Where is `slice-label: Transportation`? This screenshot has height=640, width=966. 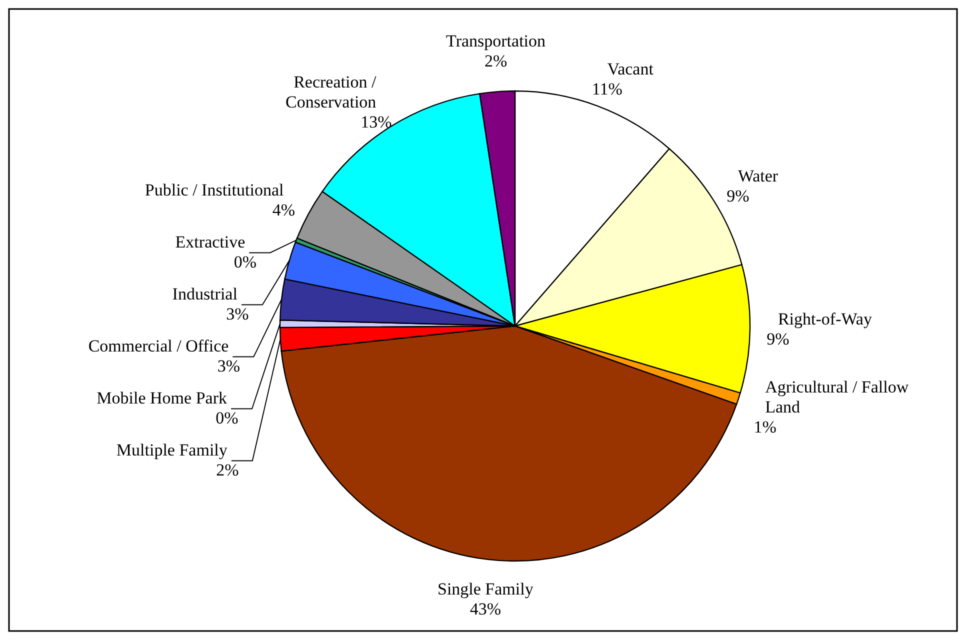
slice-label: Transportation is located at coordinates (496, 41).